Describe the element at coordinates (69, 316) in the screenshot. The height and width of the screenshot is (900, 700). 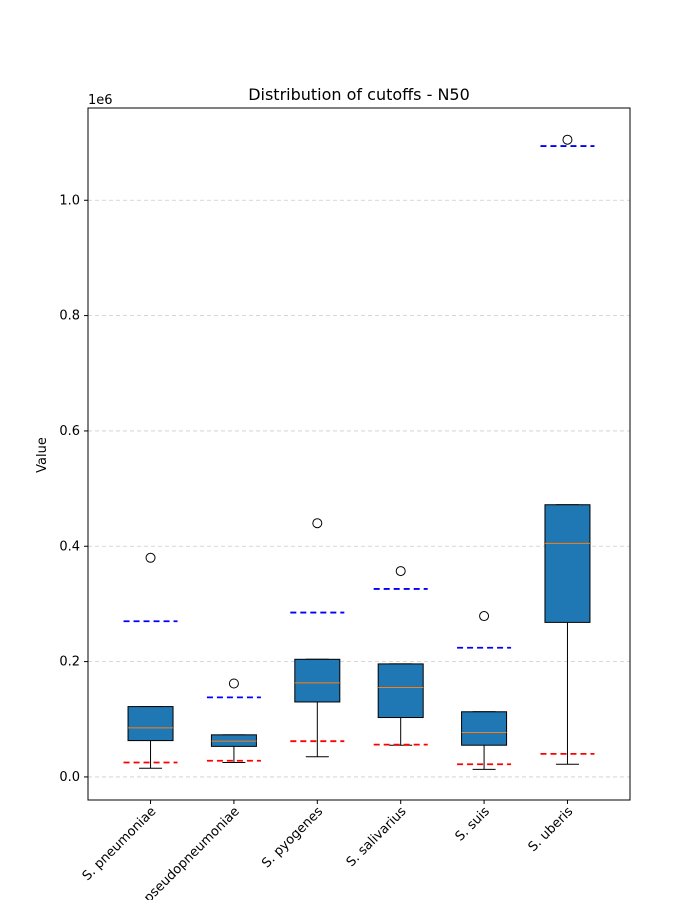
I see `y-tick-label: 0.8` at that location.